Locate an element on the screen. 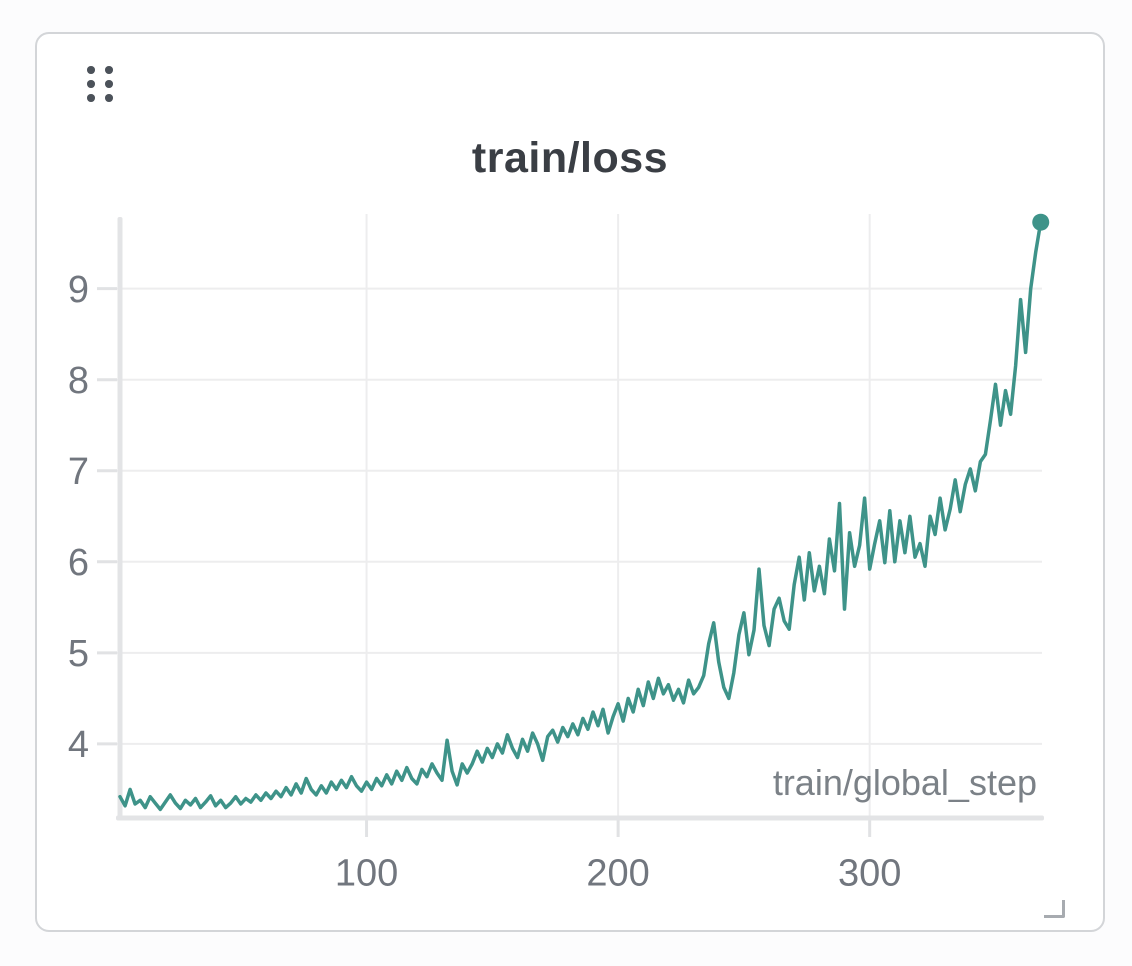 This screenshot has width=1132, height=966. x-tick-label: 100 is located at coordinates (366, 873).